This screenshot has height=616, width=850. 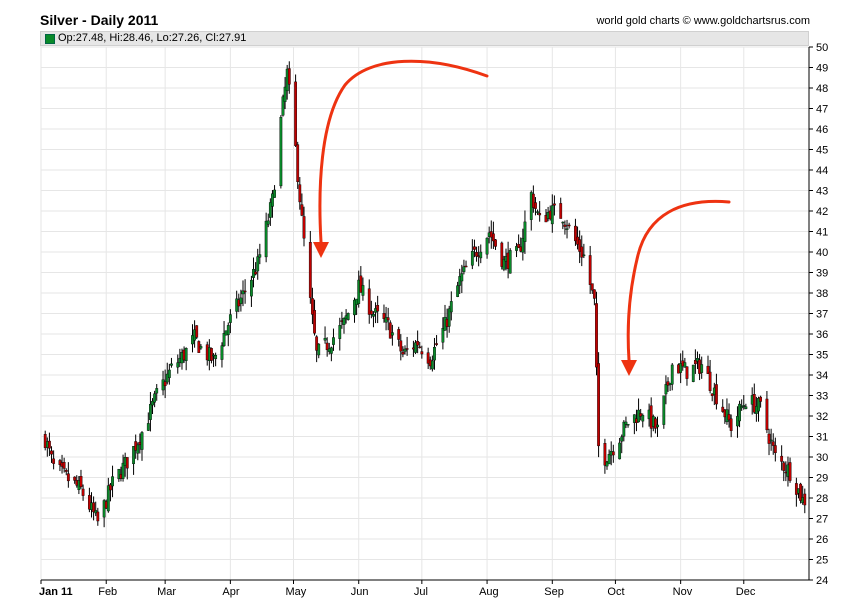 I want to click on y-tick-label: 27, so click(x=822, y=520).